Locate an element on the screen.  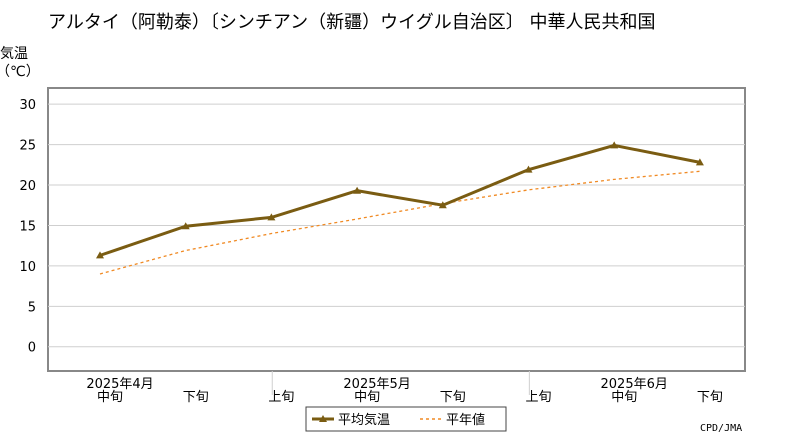
y-tick-label: 5 is located at coordinates (32, 307).